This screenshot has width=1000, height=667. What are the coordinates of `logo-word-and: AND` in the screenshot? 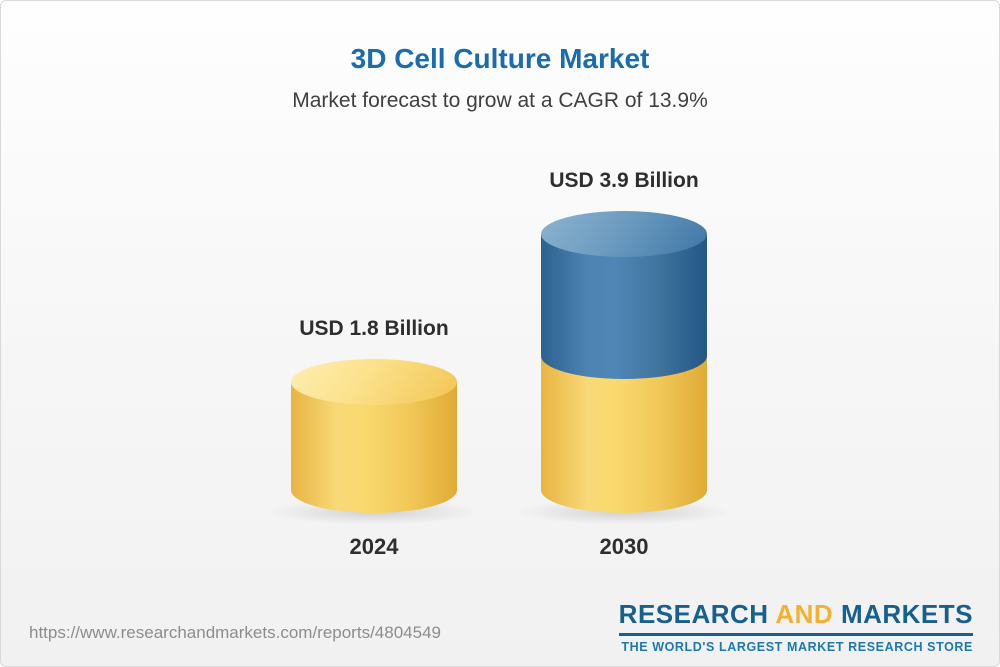 It's located at (804, 614).